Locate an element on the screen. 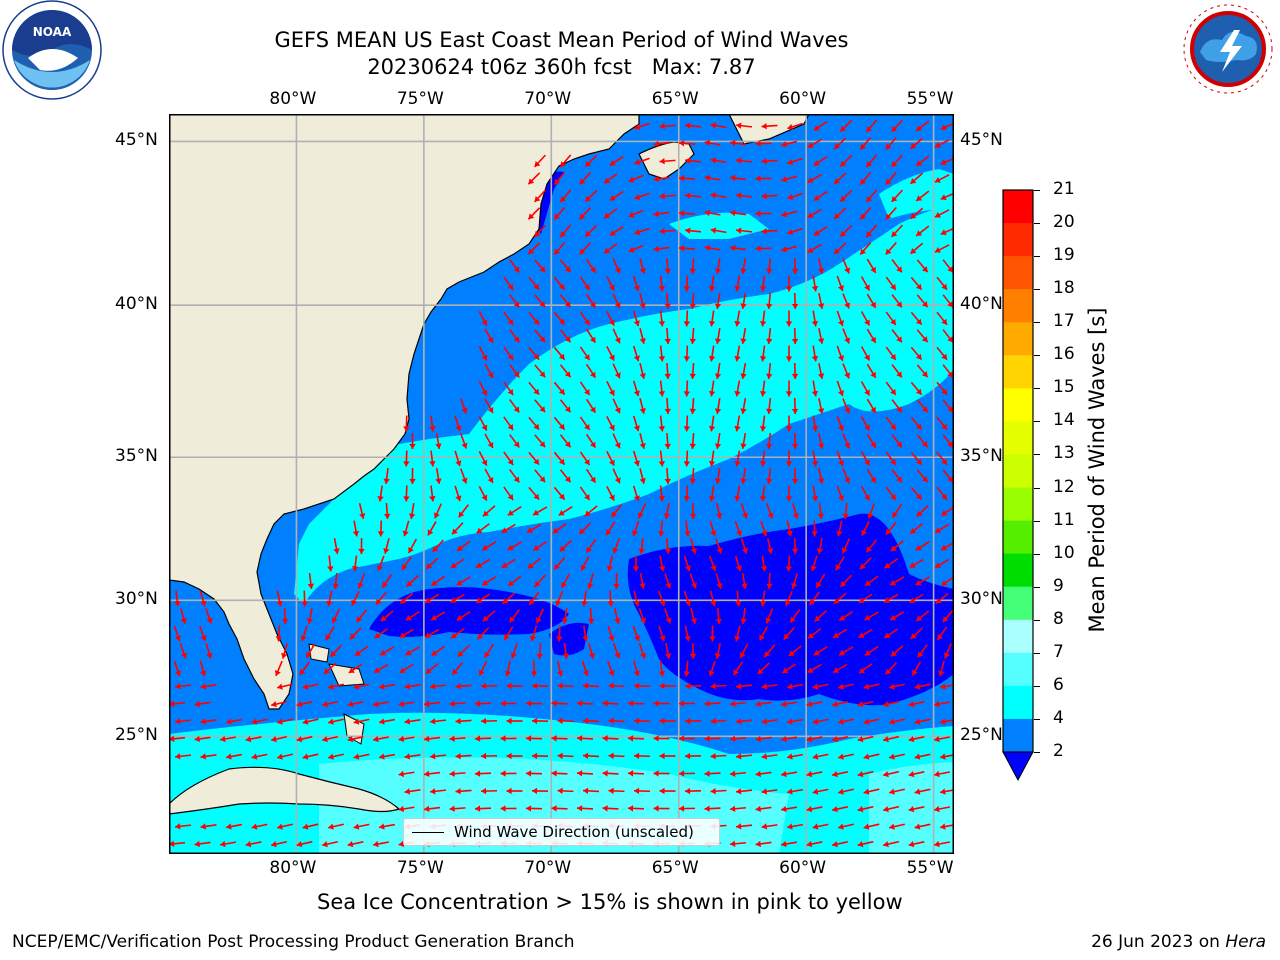 Image resolution: width=1280 pixels, height=960 pixels. colorbar-tick-label: 16 is located at coordinates (1064, 354).